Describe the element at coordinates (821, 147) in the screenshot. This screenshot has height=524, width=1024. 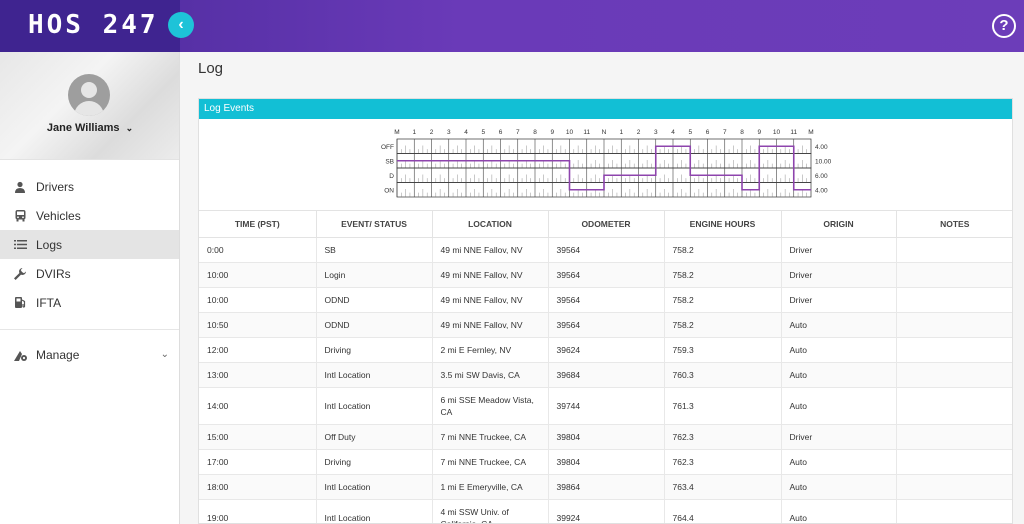
I see `status-total: 4.00` at that location.